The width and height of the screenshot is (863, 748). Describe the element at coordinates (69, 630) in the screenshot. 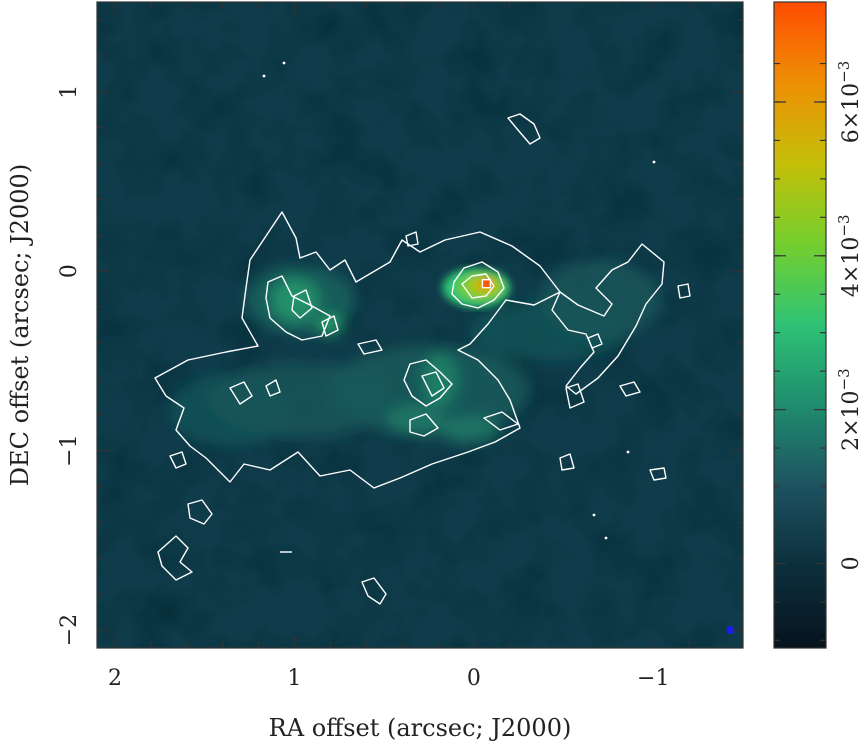

I see `y-tick-label: −2` at that location.